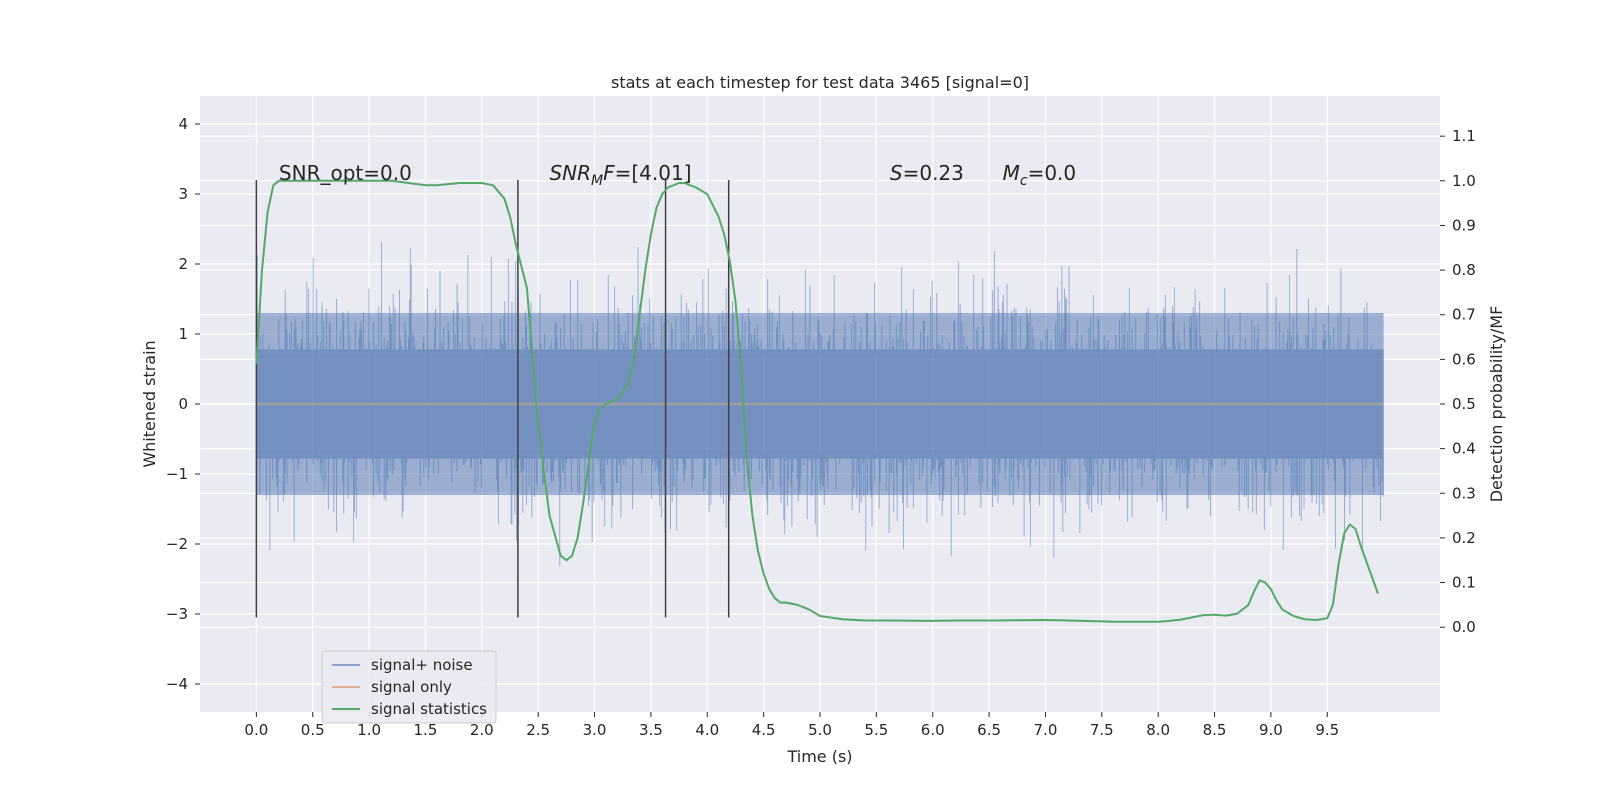 The image size is (1600, 800). I want to click on x-tick-label: 3.5, so click(651, 730).